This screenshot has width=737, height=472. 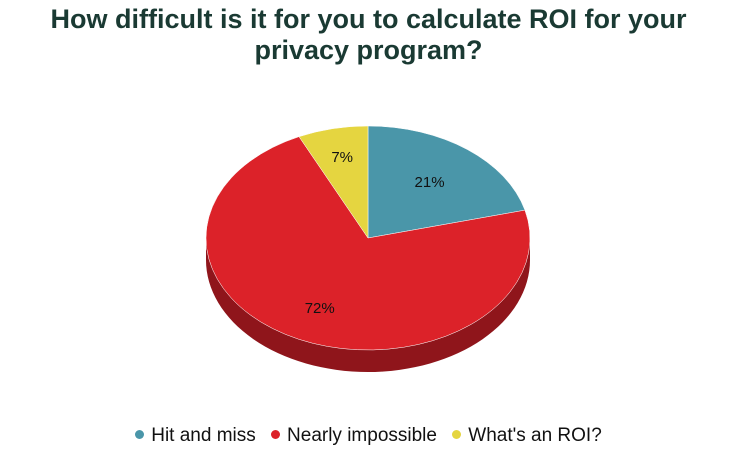 I want to click on legend-label: Hit and miss, so click(x=203, y=435).